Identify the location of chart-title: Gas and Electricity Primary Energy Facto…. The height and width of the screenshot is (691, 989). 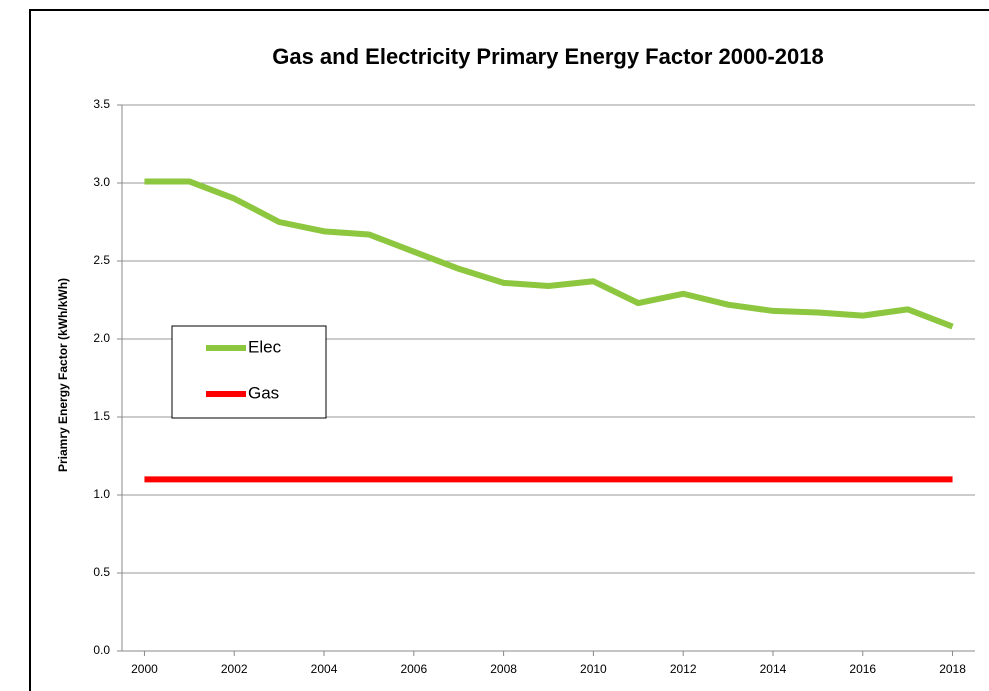
(548, 56).